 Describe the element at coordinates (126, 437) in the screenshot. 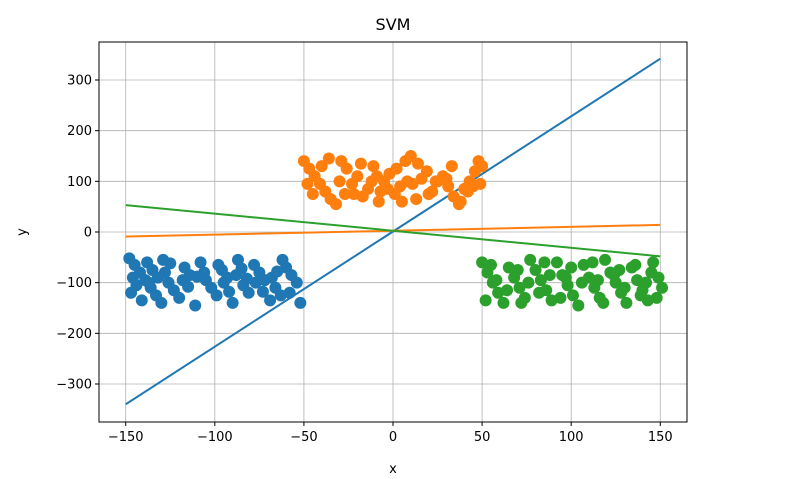

I see `x-tick-label: −150` at that location.